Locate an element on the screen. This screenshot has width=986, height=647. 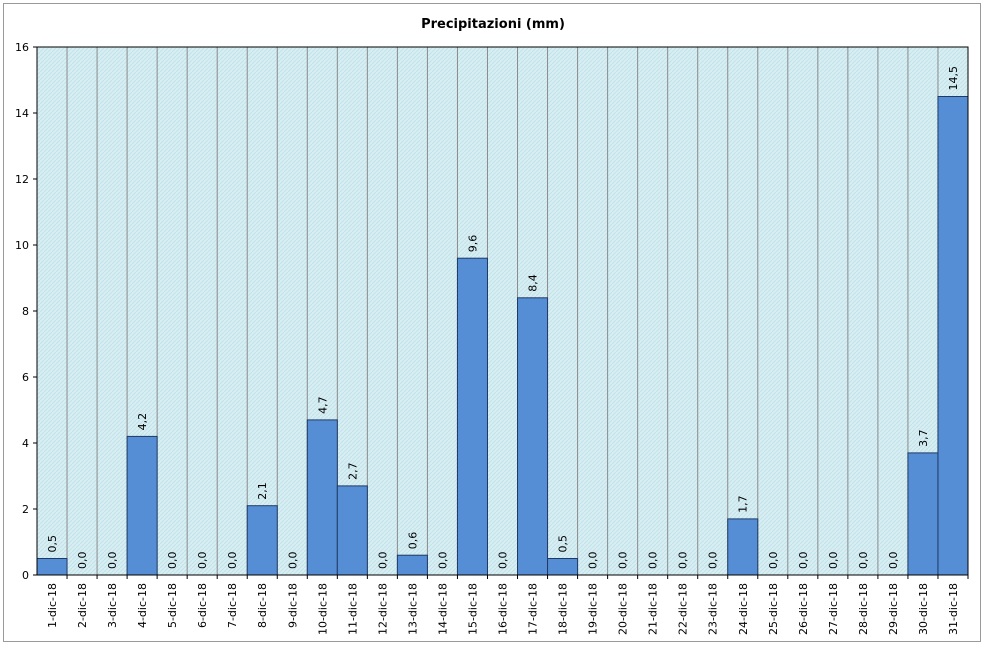
data-label: 14,5 is located at coordinates (953, 78).